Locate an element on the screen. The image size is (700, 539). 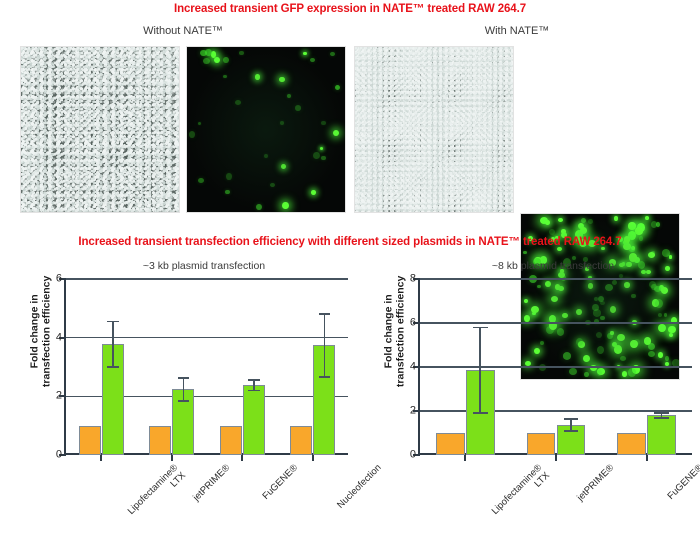
chart-title-8kb: ~8 kb plasmid transfection is located at coordinates (553, 266).